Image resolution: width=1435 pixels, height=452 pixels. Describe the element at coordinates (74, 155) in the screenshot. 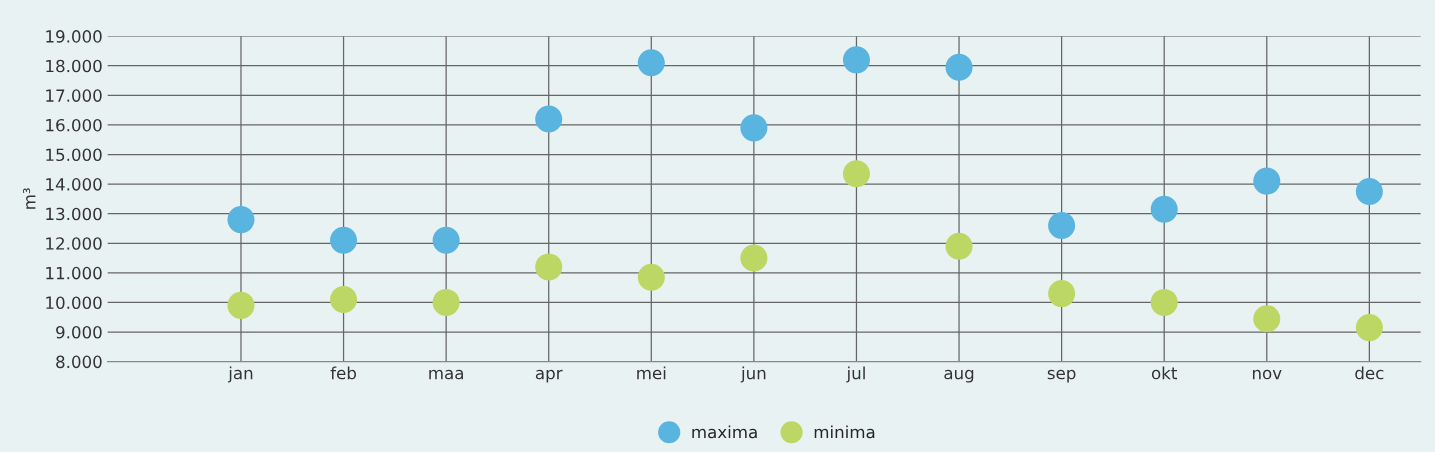

I see `y-tick-label: 15.000` at that location.